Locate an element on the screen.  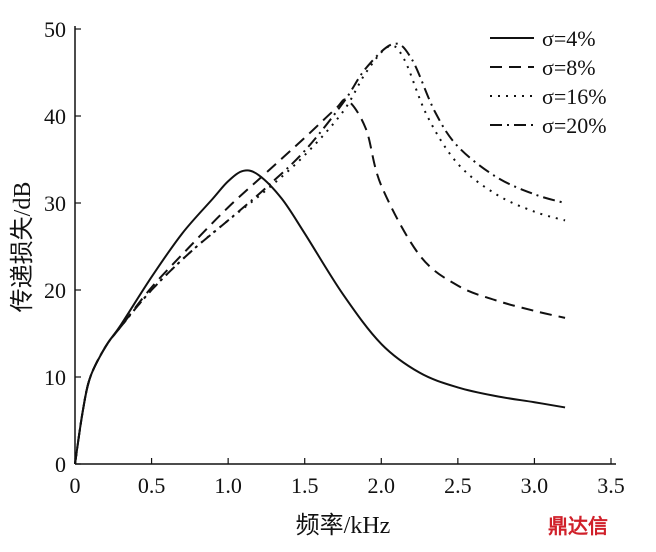
x-tick-label: 1.5 is located at coordinates (305, 485).